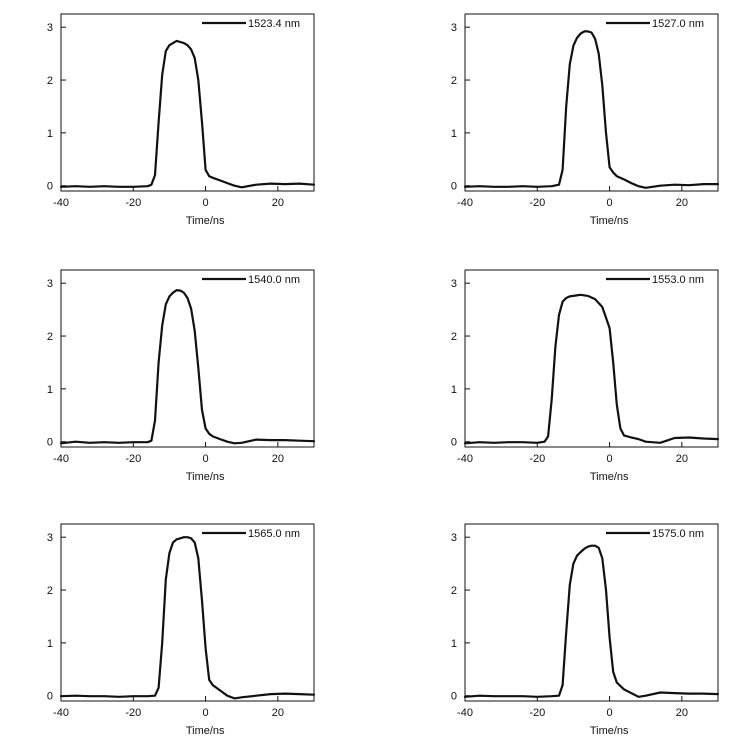  I want to click on legend-label: 1523.4 nm, so click(274, 24).